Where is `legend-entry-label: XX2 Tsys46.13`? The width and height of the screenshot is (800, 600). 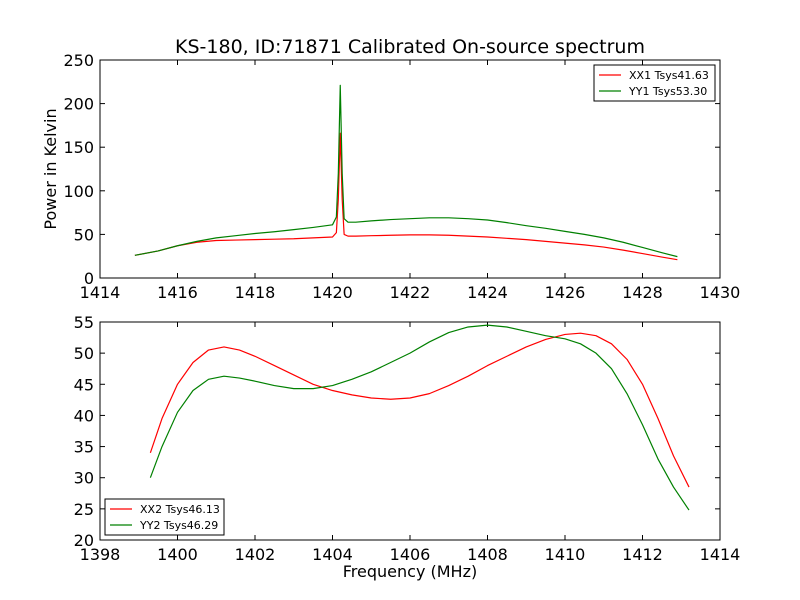 legend-entry-label: XX2 Tsys46.13 is located at coordinates (180, 509).